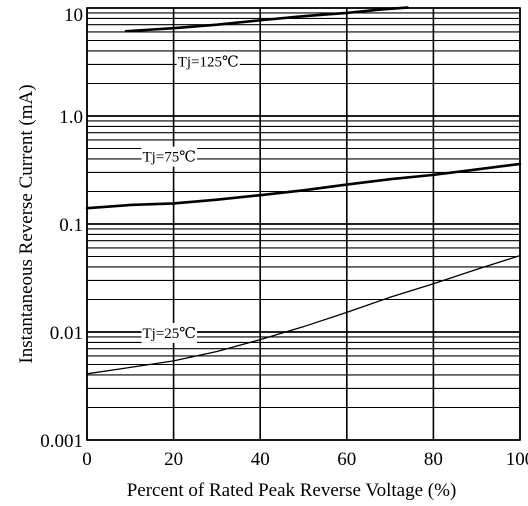  I want to click on curve-label: Tj=25℃, so click(169, 334).